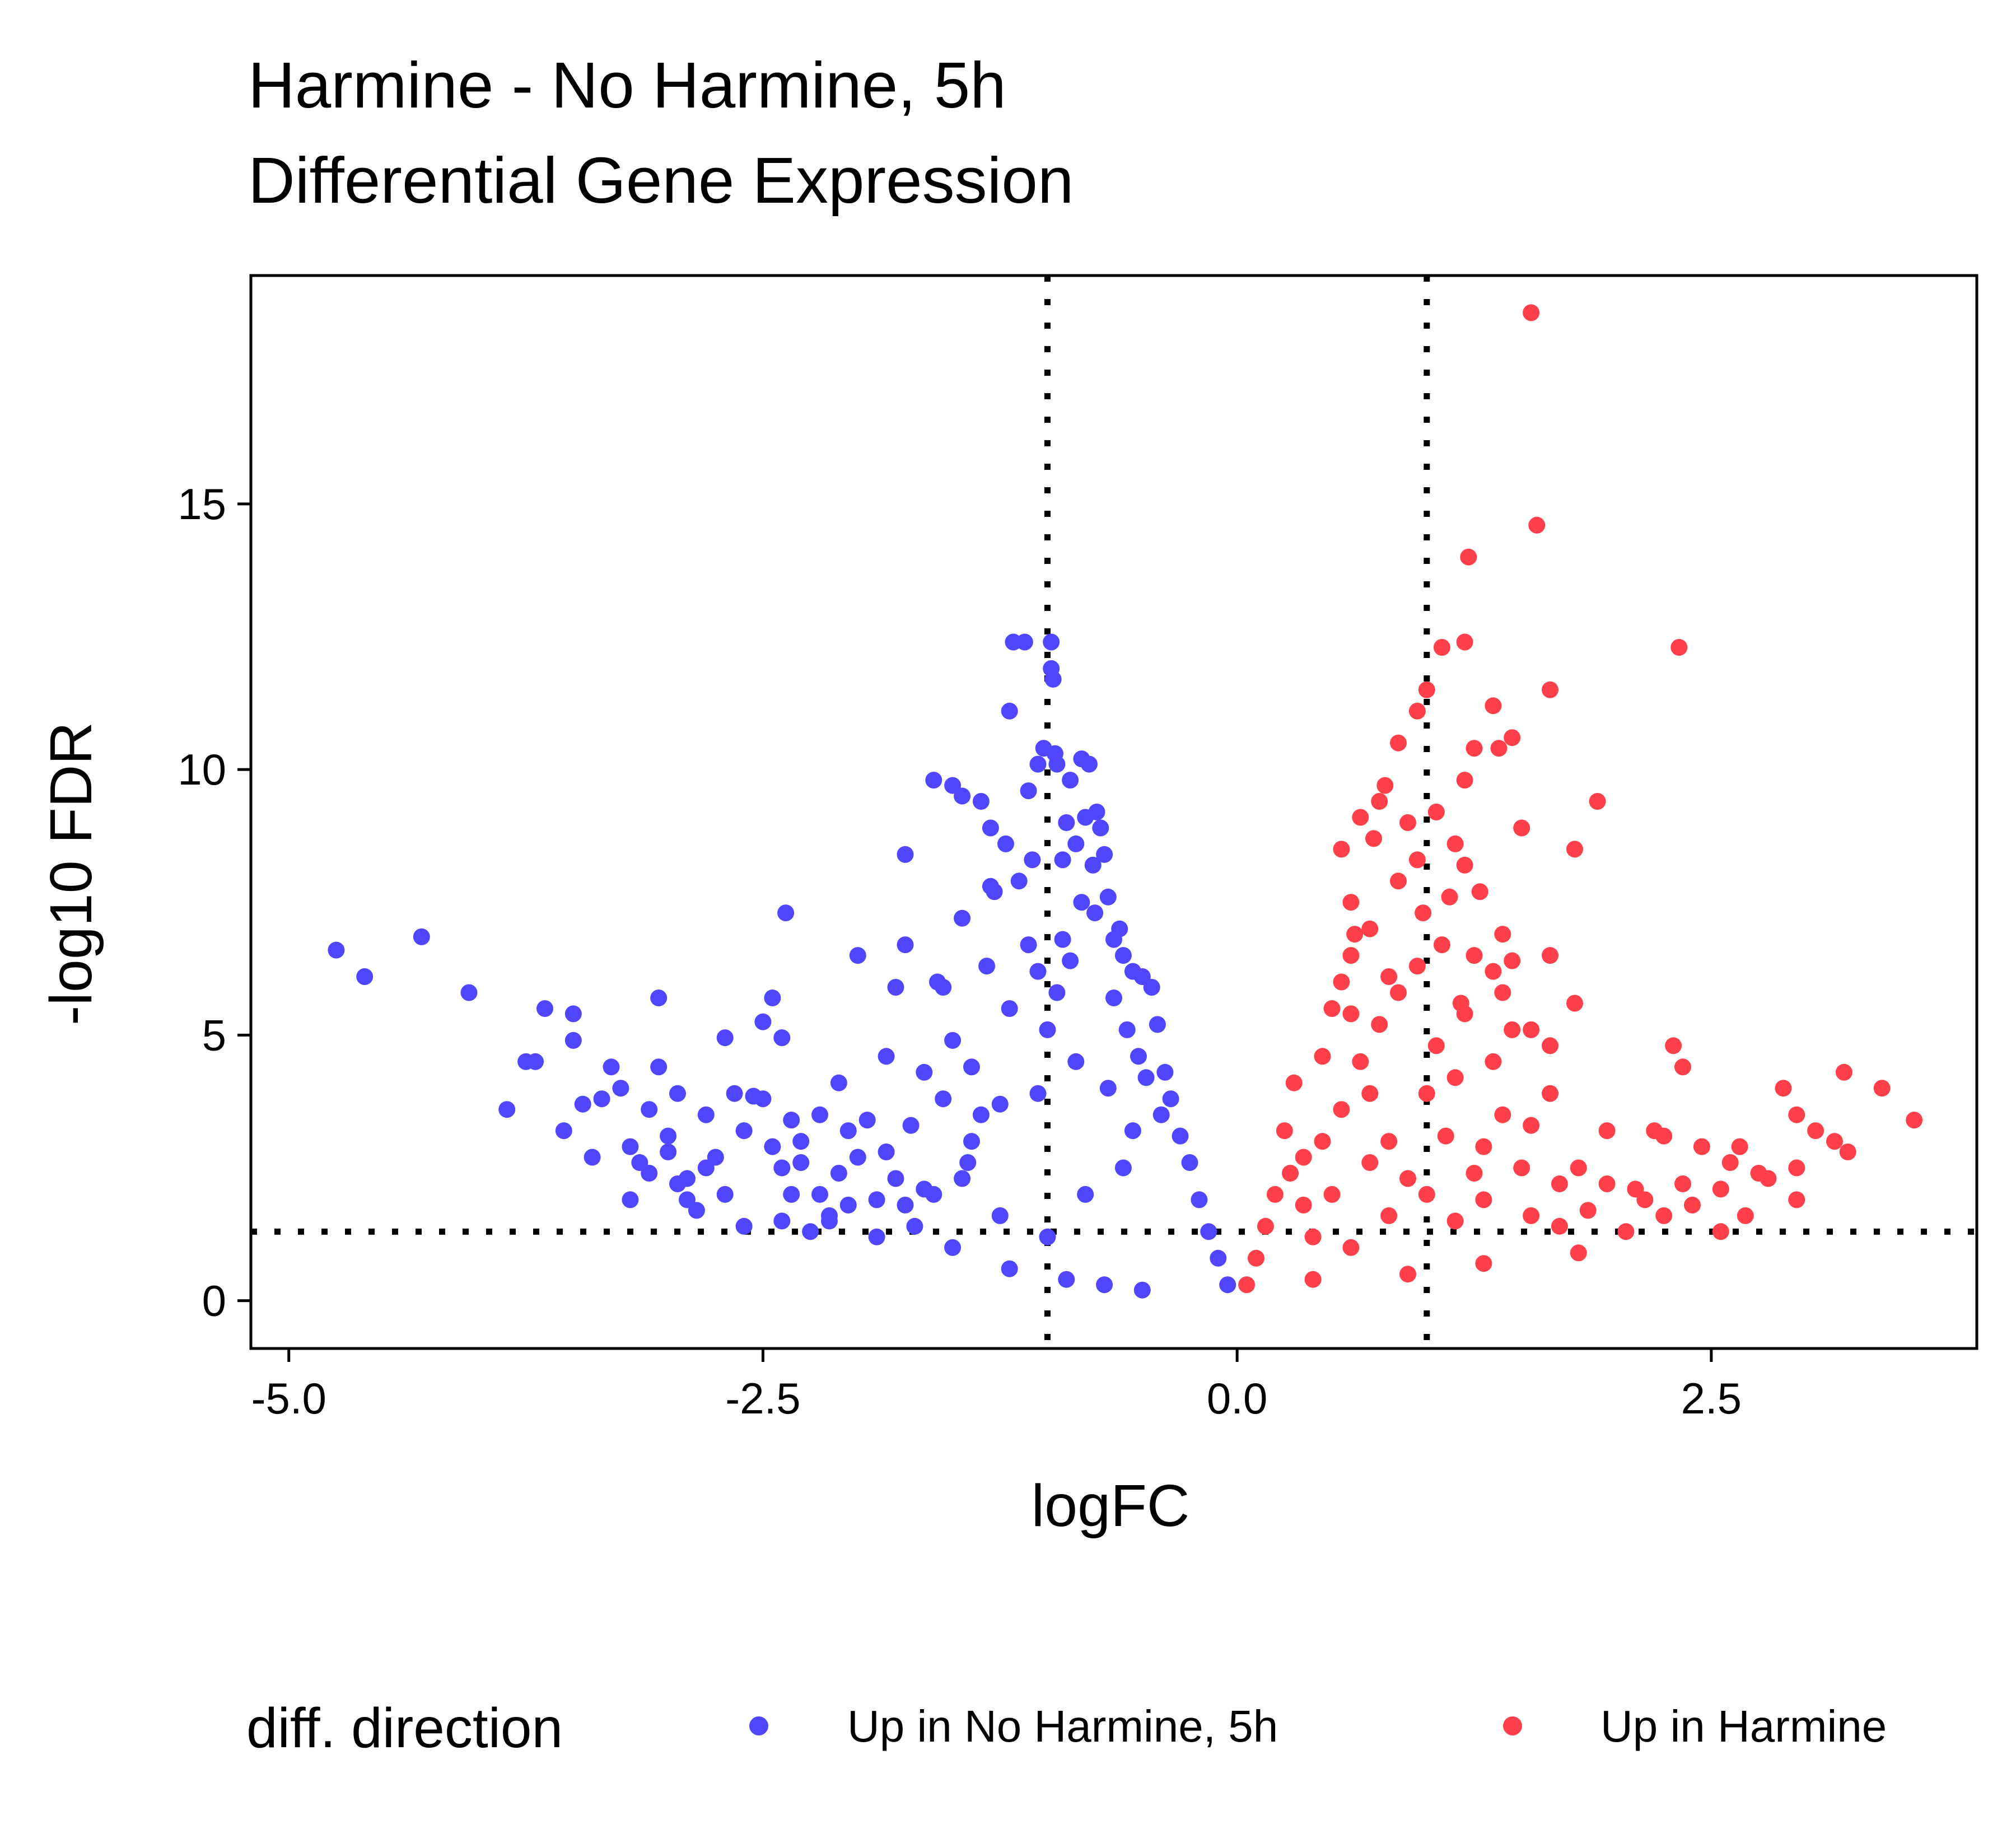  I want to click on x-tick-label: -2.5, so click(763, 1399).